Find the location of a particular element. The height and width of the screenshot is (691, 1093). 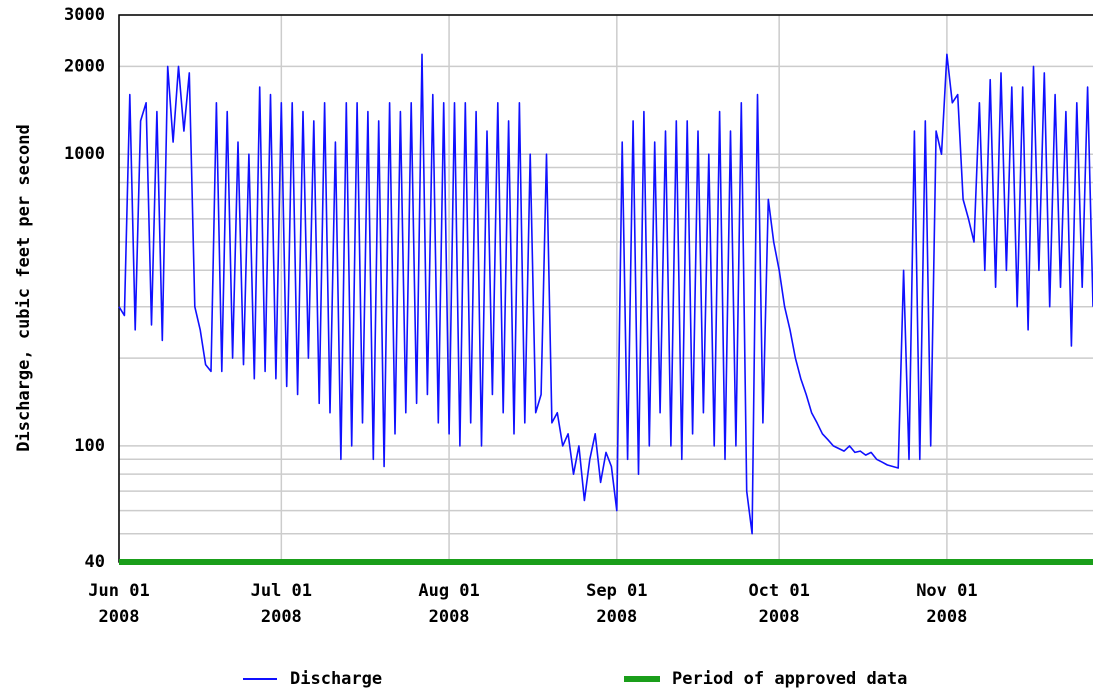

x-tick-label: Sep 01 2008 is located at coordinates (616, 604).